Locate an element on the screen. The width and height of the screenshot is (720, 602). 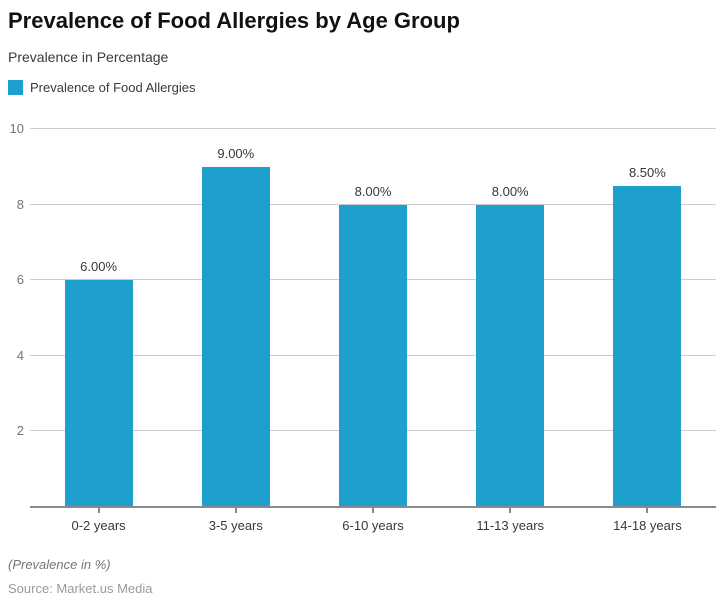
y-axis-tick-label: 10 is located at coordinates (16, 128).